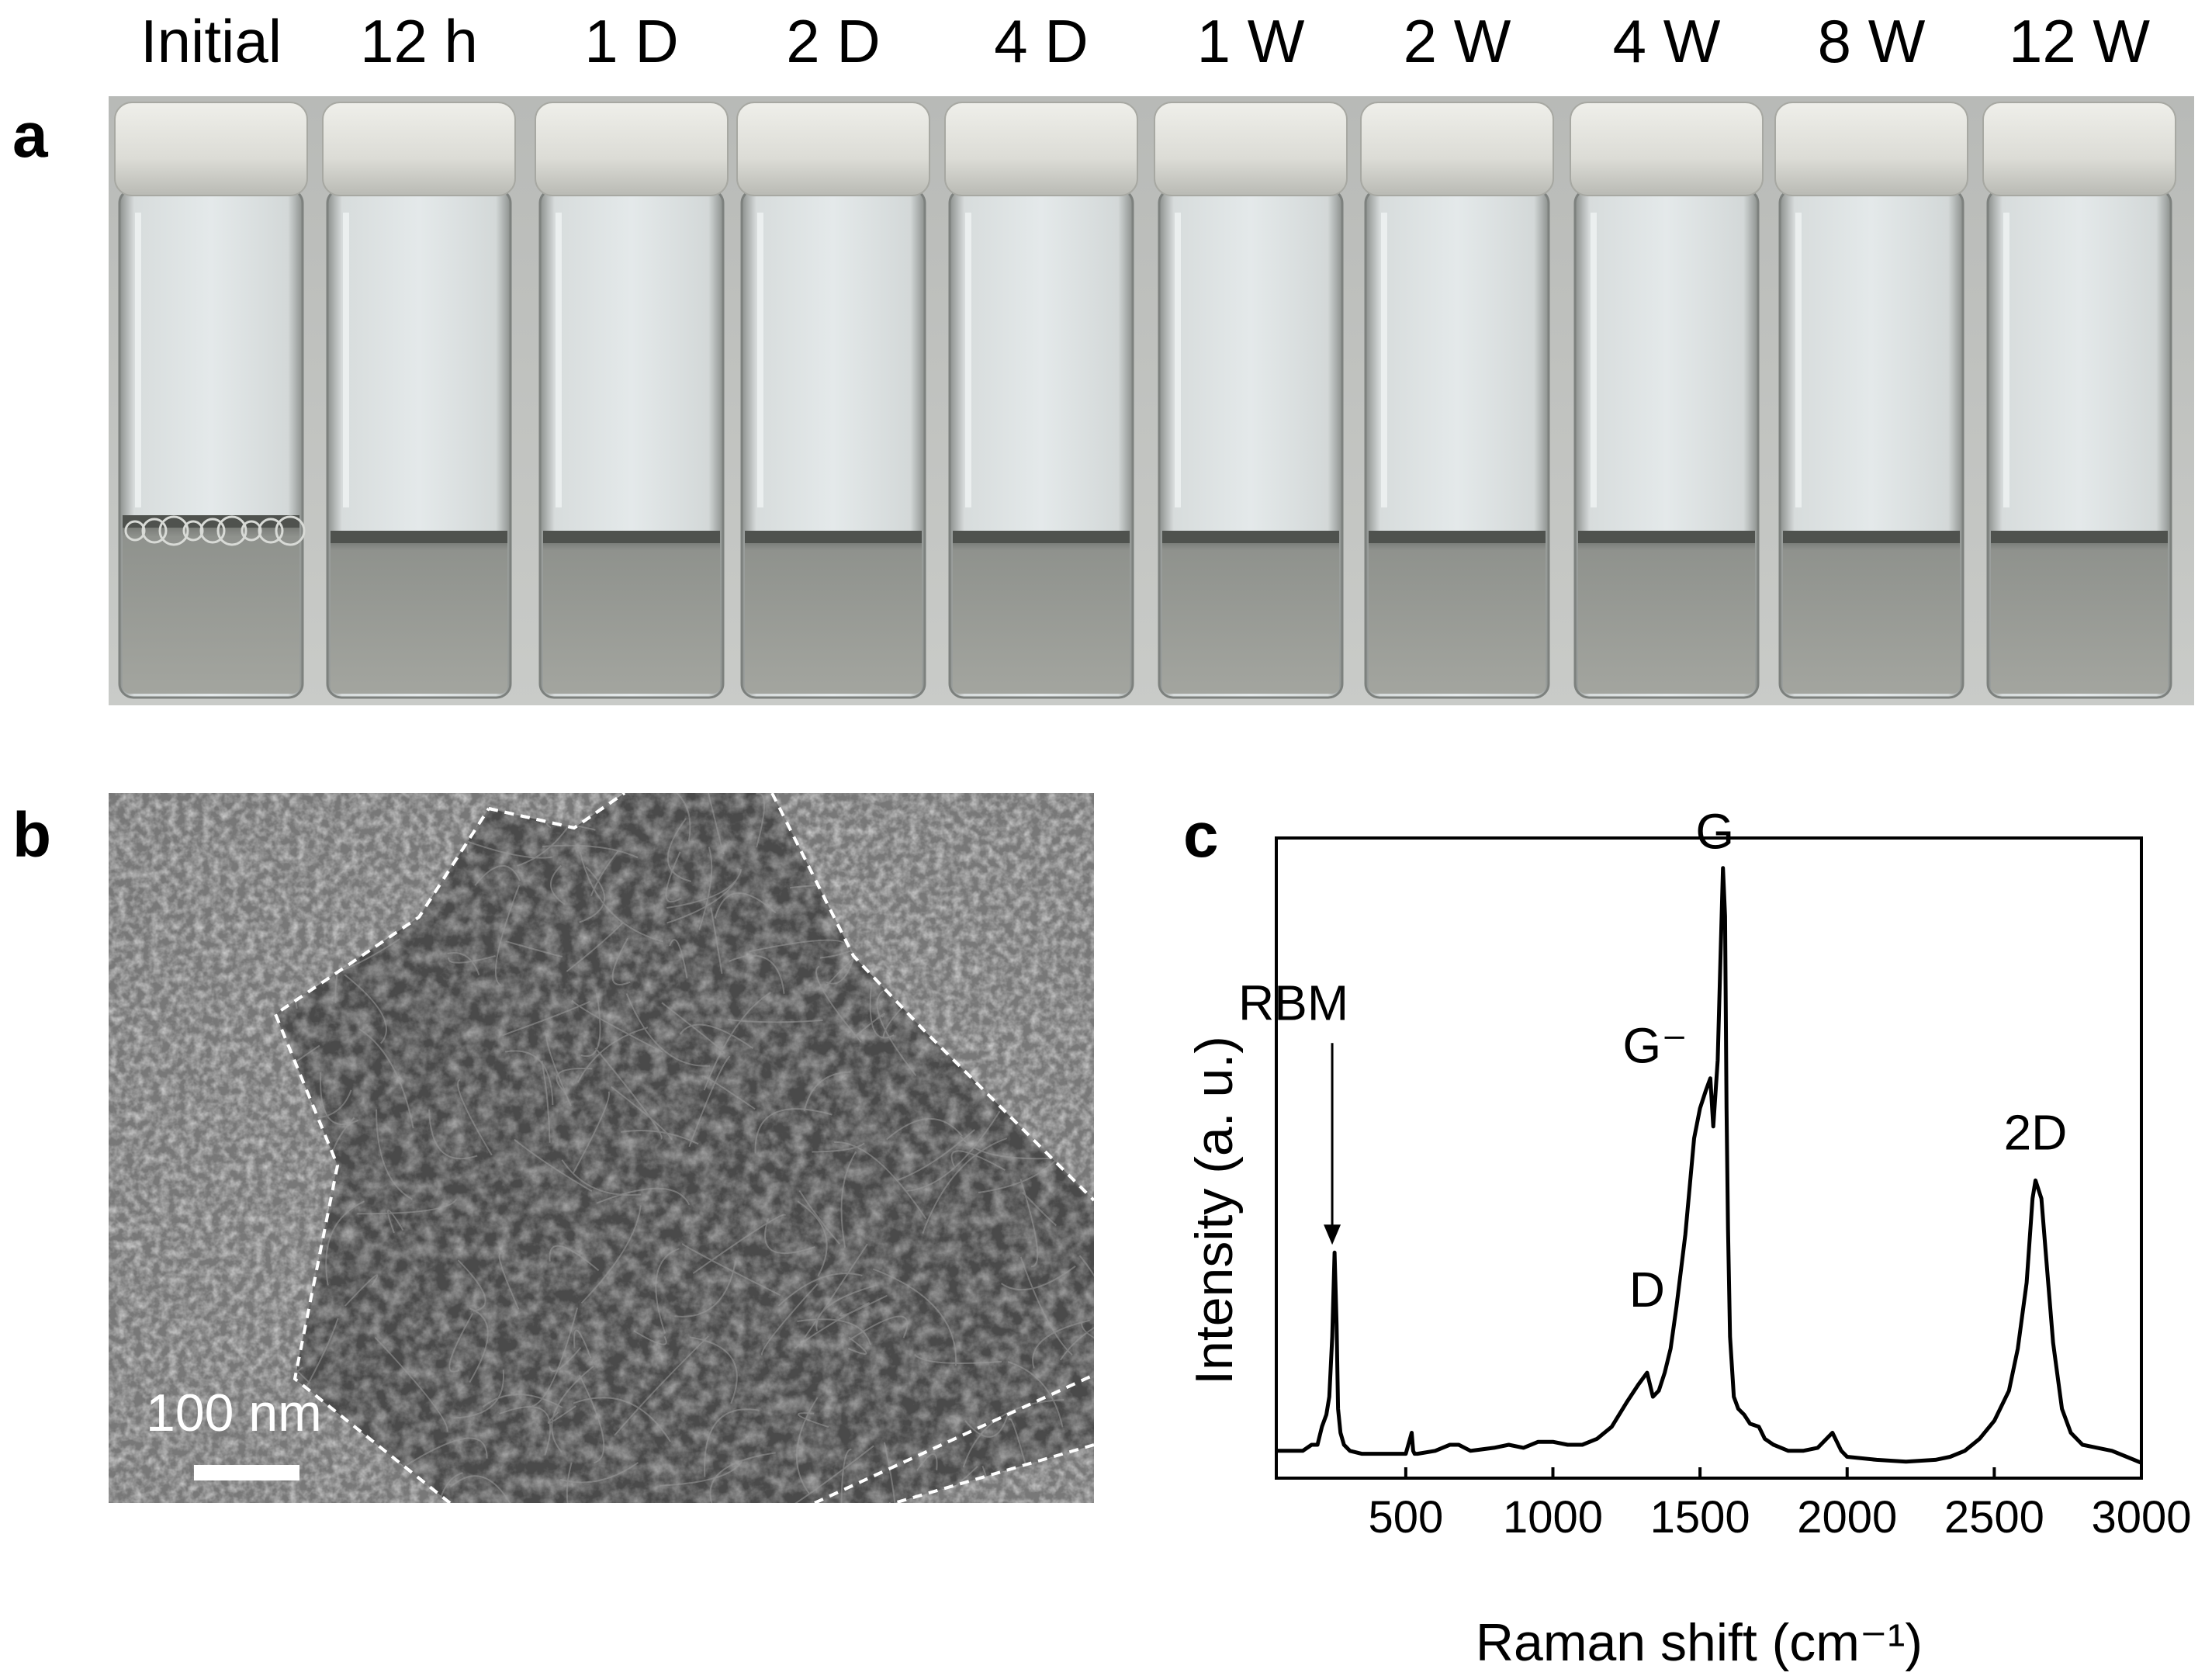 The image size is (2212, 1676). Describe the element at coordinates (1041, 41) in the screenshot. I see `vial-label: 4 D` at that location.